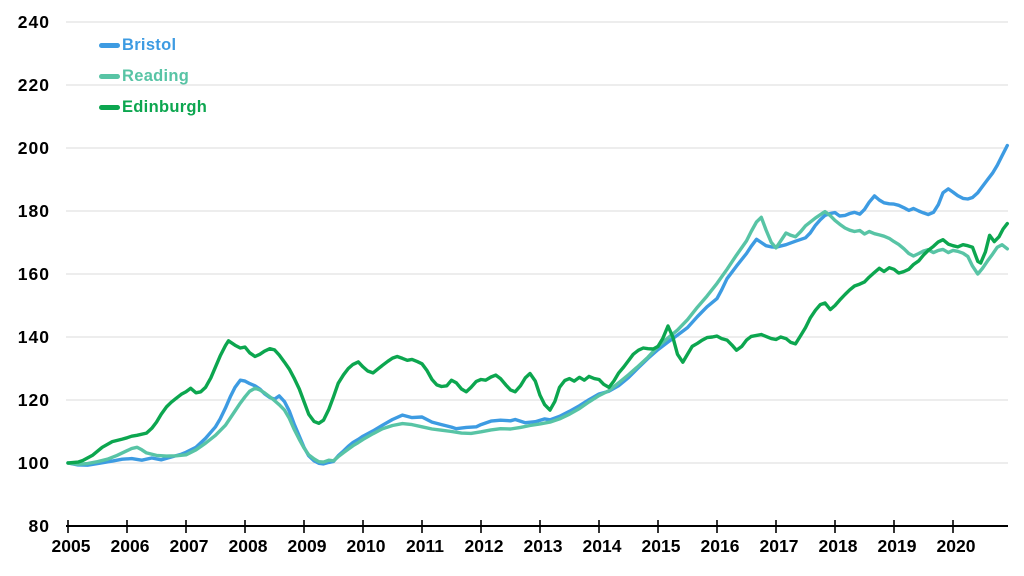 This screenshot has height=576, width=1024. I want to click on x-axis-label-2012: 2012, so click(484, 546).